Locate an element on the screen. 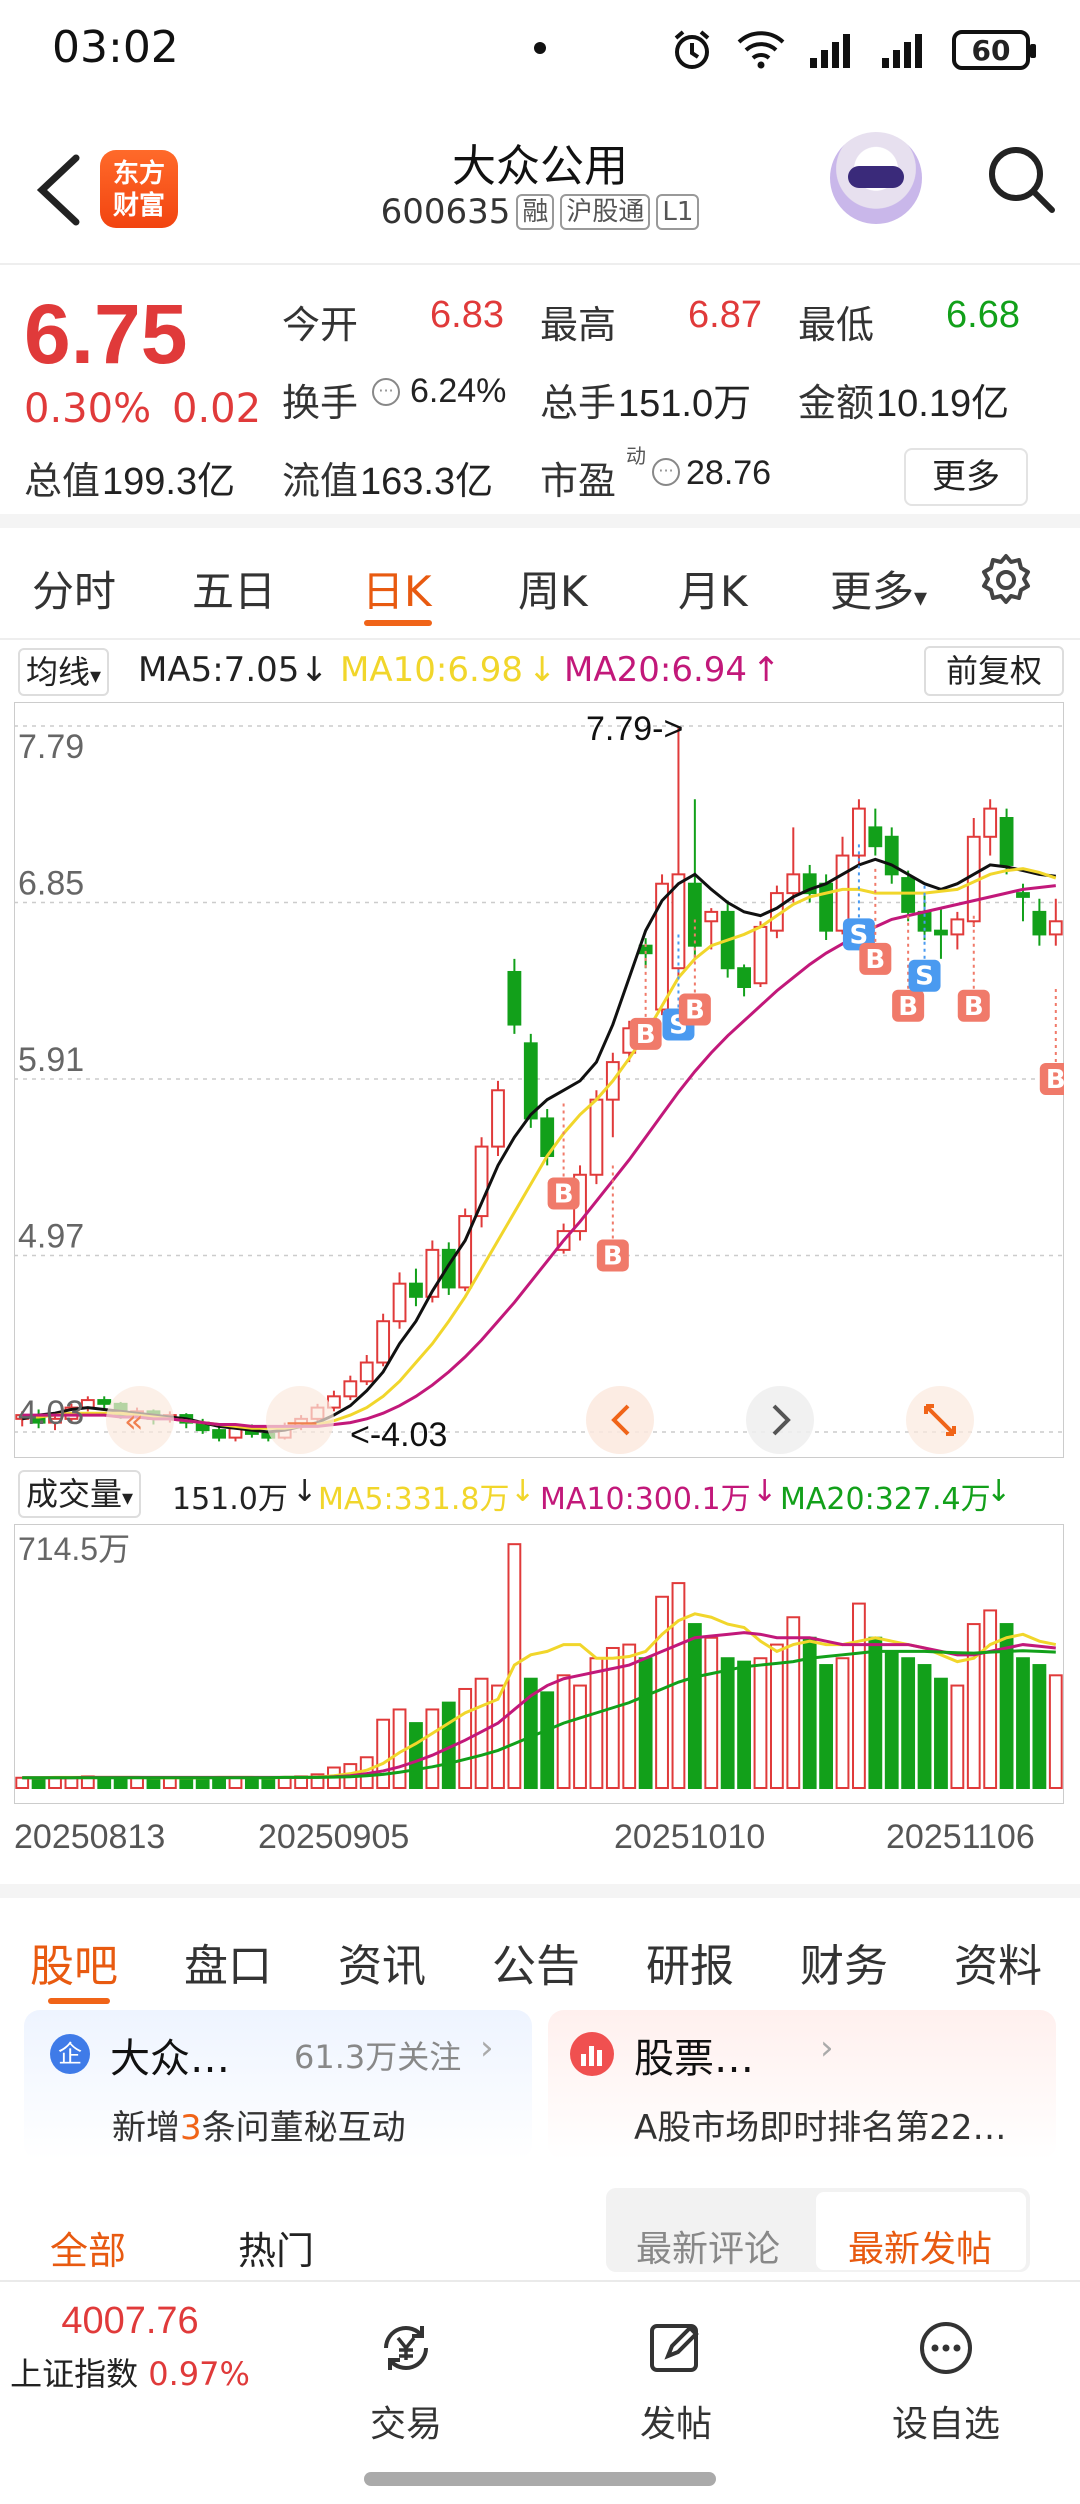  follower-count: 61.3万关注 is located at coordinates (378, 2057).